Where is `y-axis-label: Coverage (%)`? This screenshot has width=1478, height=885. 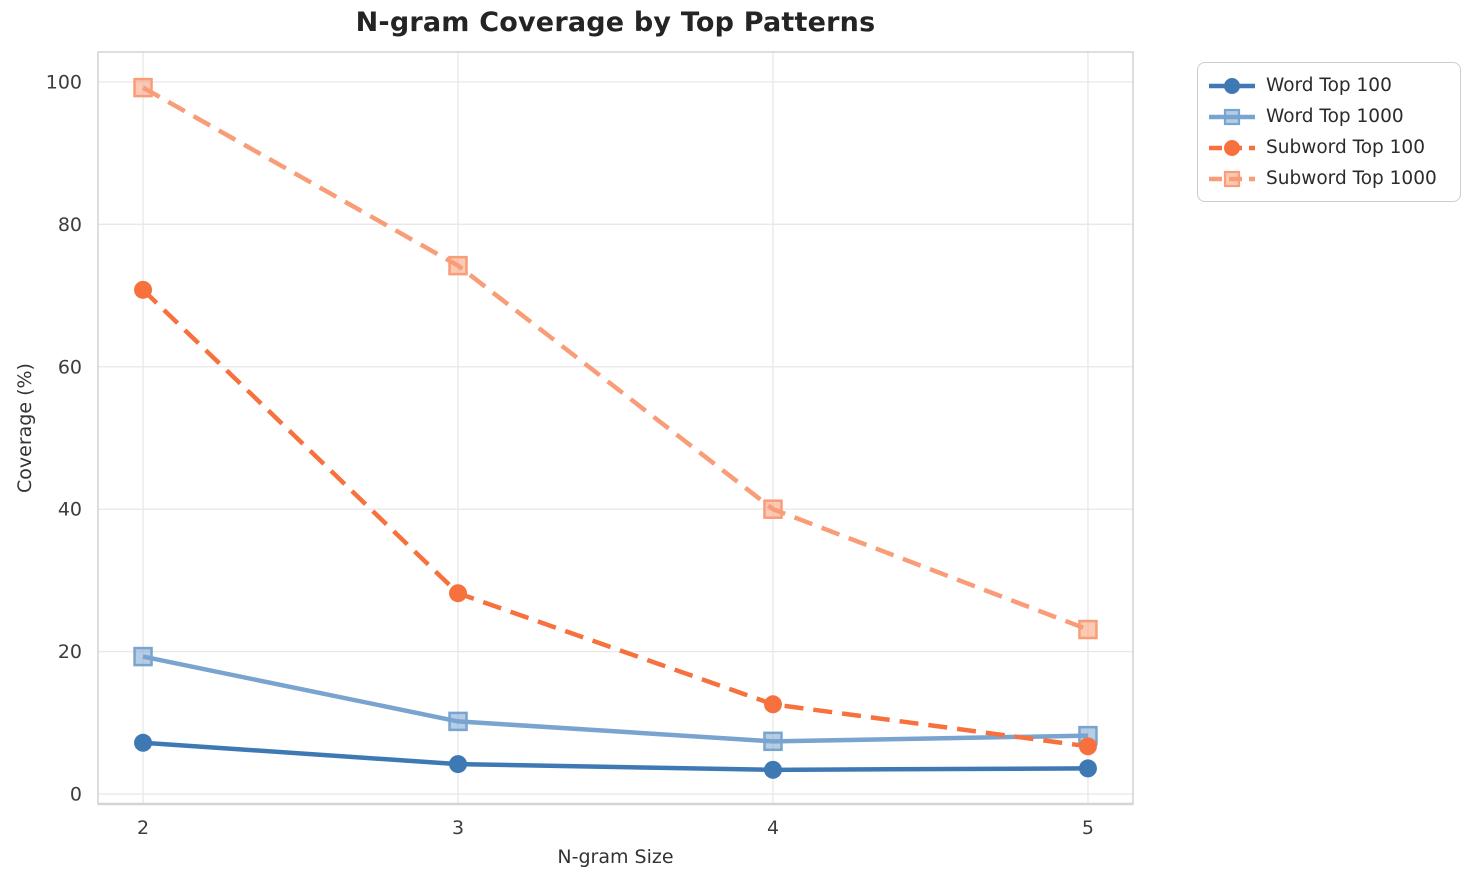
y-axis-label: Coverage (%) is located at coordinates (25, 428).